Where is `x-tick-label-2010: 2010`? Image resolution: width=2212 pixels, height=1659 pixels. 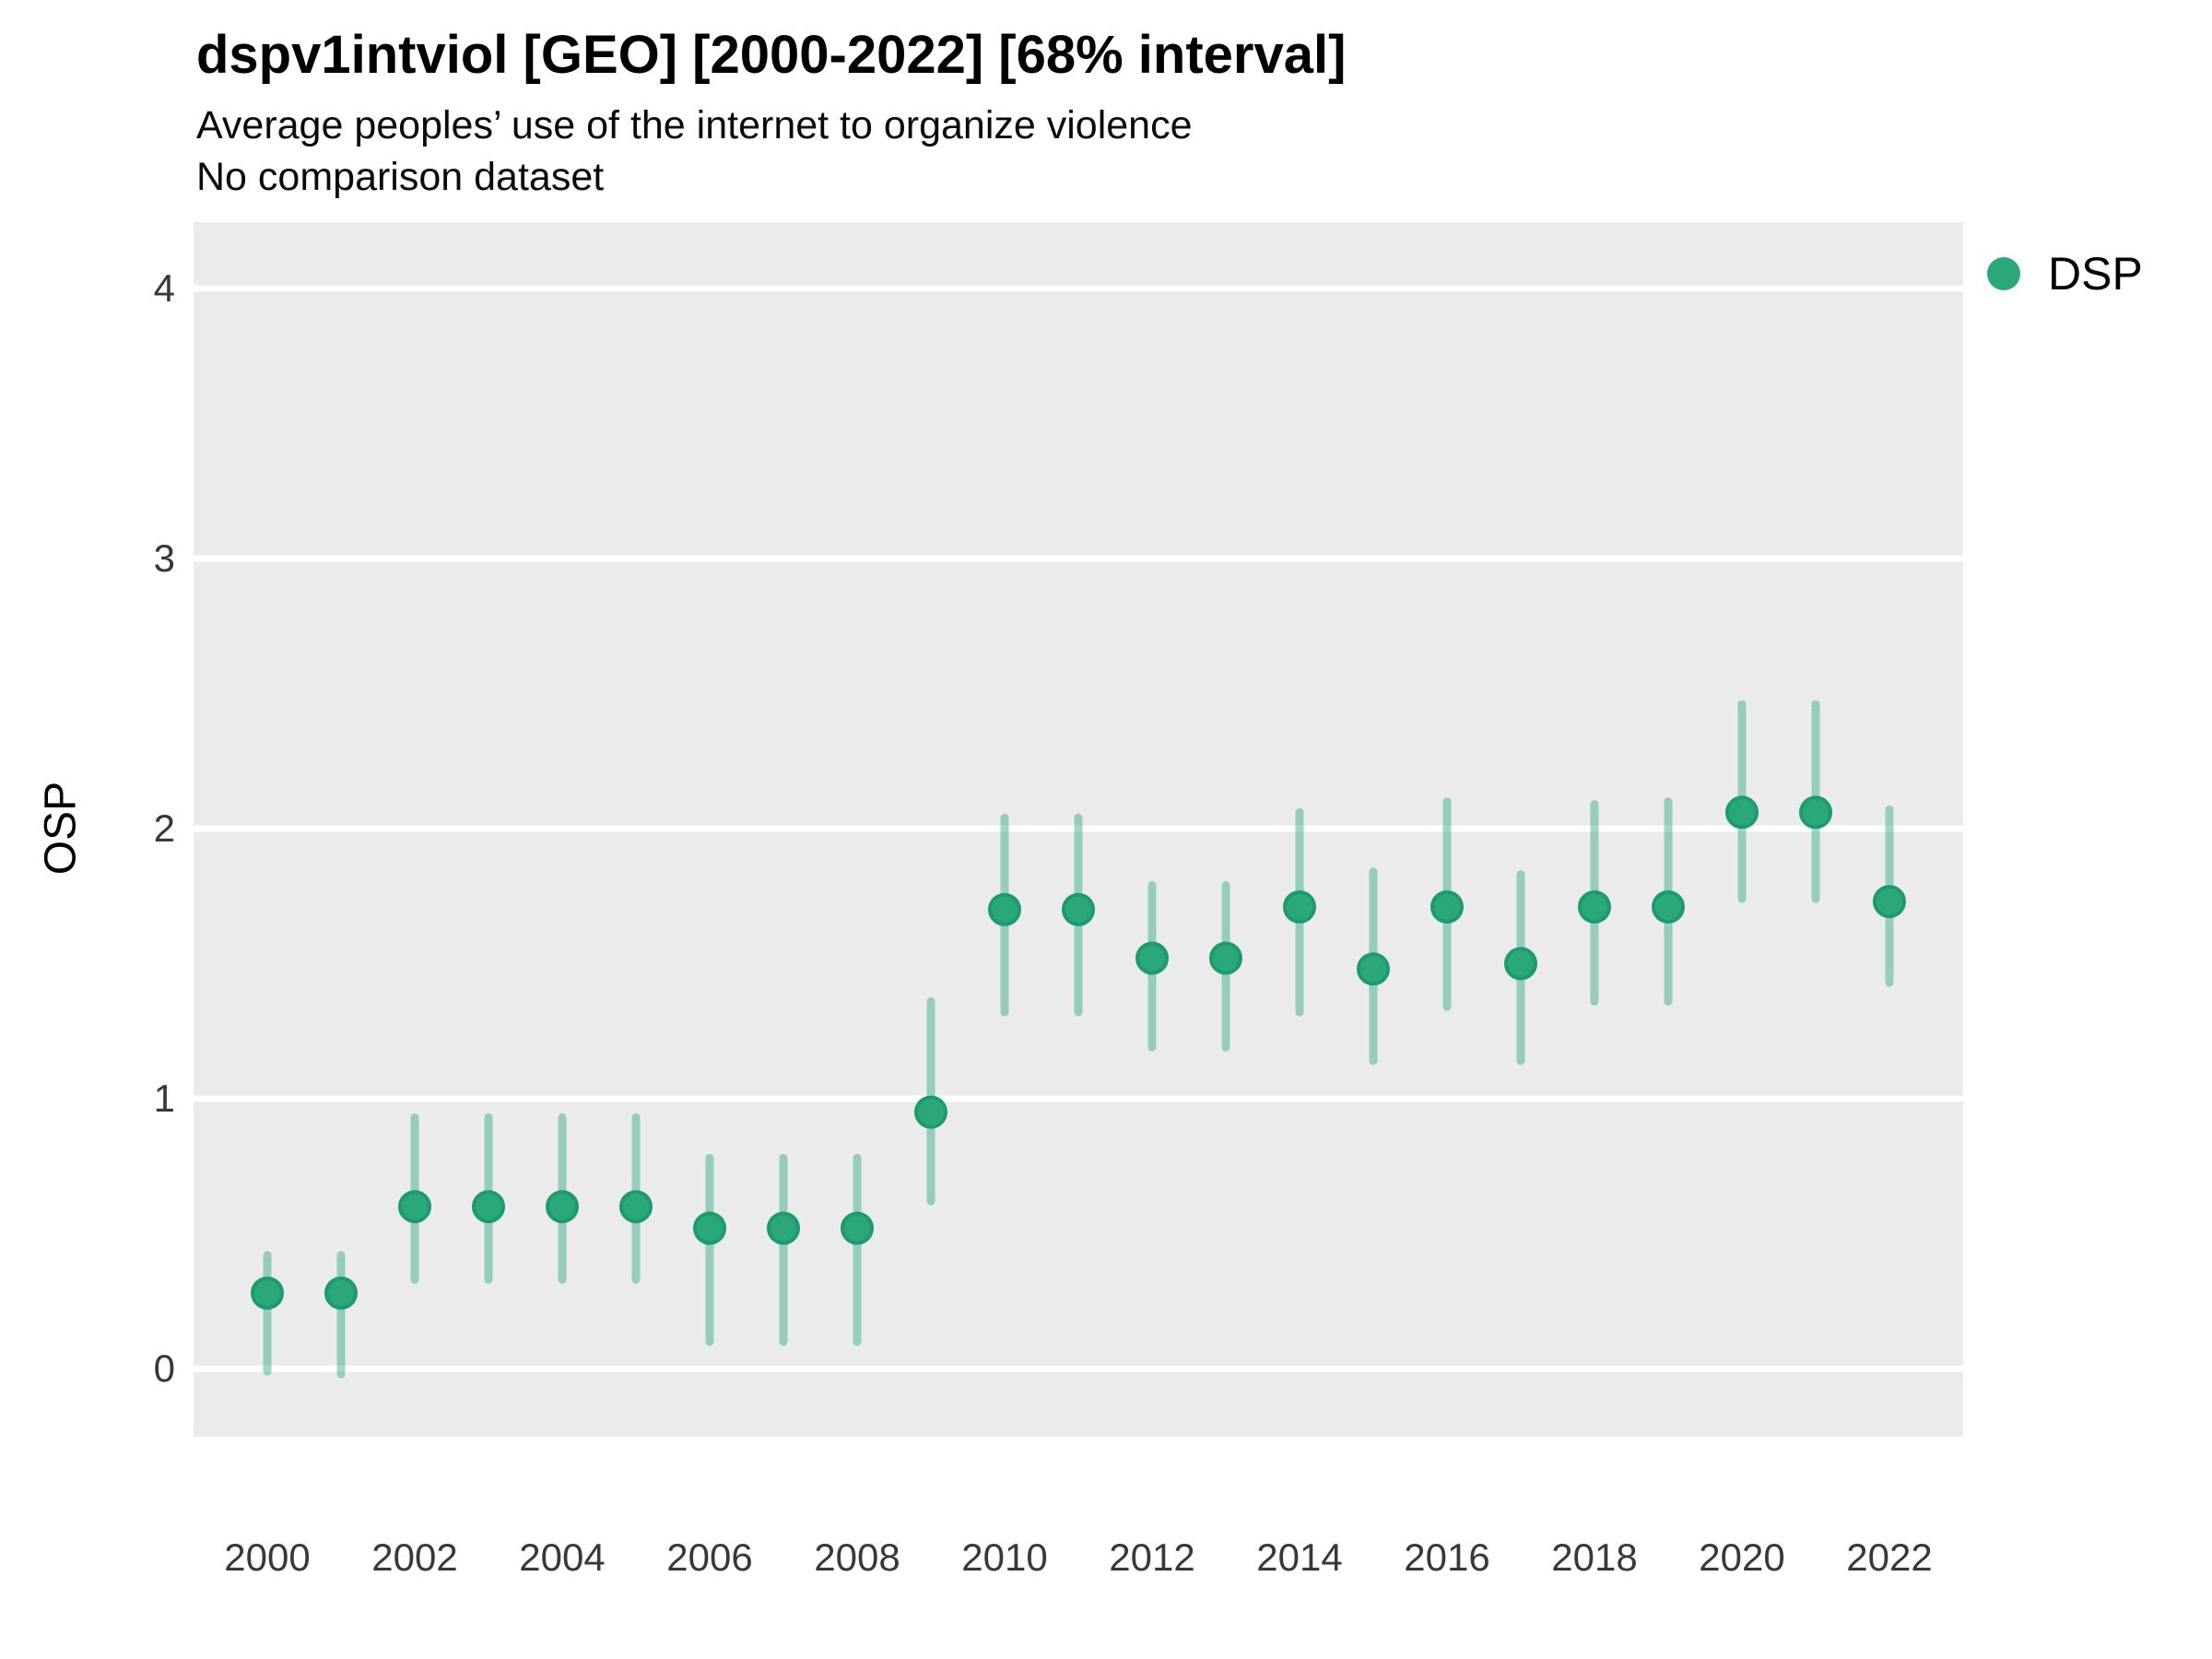 x-tick-label-2010: 2010 is located at coordinates (1004, 1557).